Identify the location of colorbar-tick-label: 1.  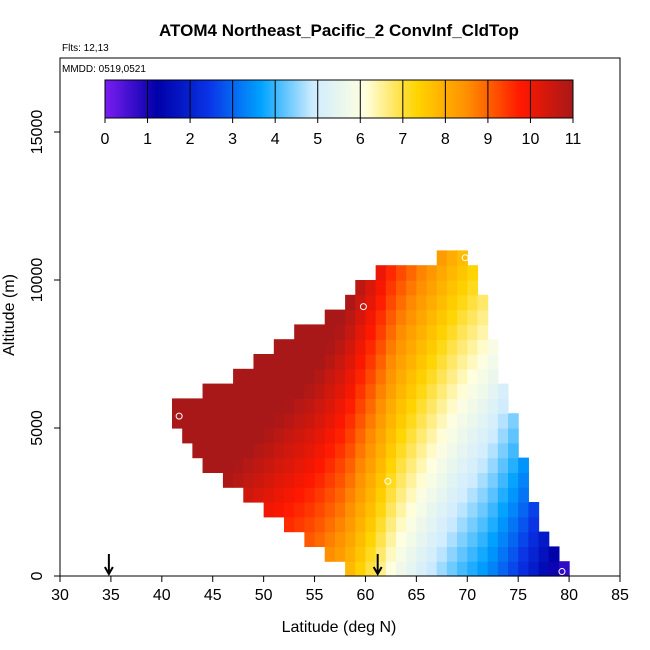
(147, 139).